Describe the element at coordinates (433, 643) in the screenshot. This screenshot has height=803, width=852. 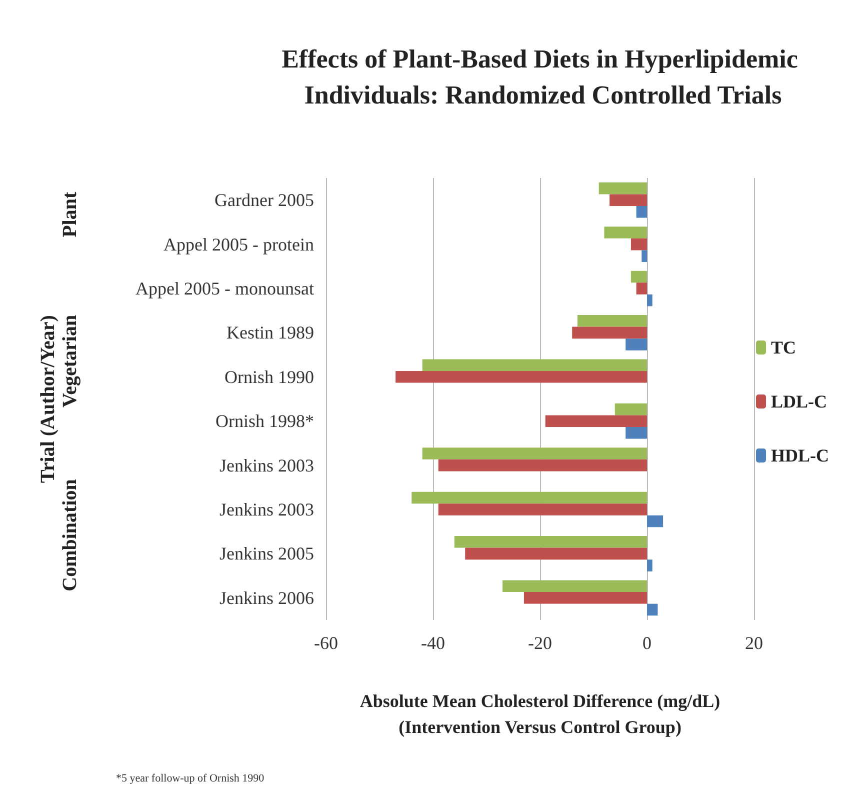
I see `x-tick-label: -40` at that location.